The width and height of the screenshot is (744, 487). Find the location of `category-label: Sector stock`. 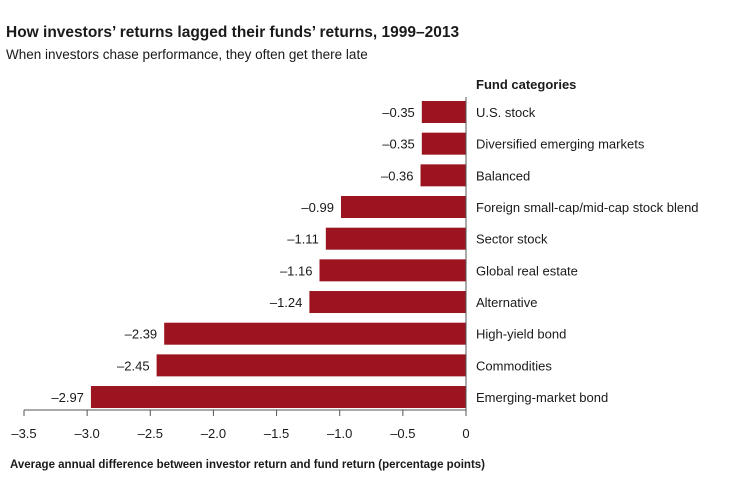

category-label: Sector stock is located at coordinates (512, 239).